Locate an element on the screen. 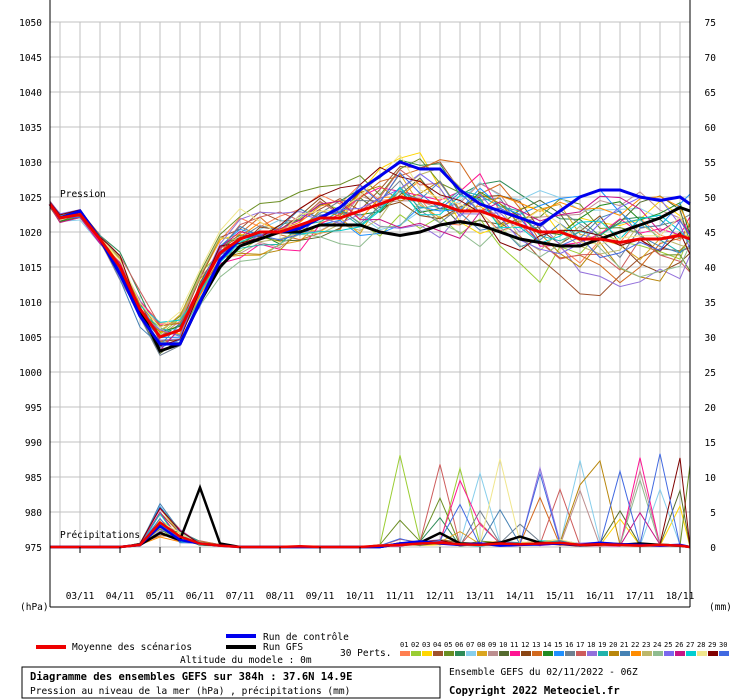  right-tick-label: 25 is located at coordinates (710, 373).